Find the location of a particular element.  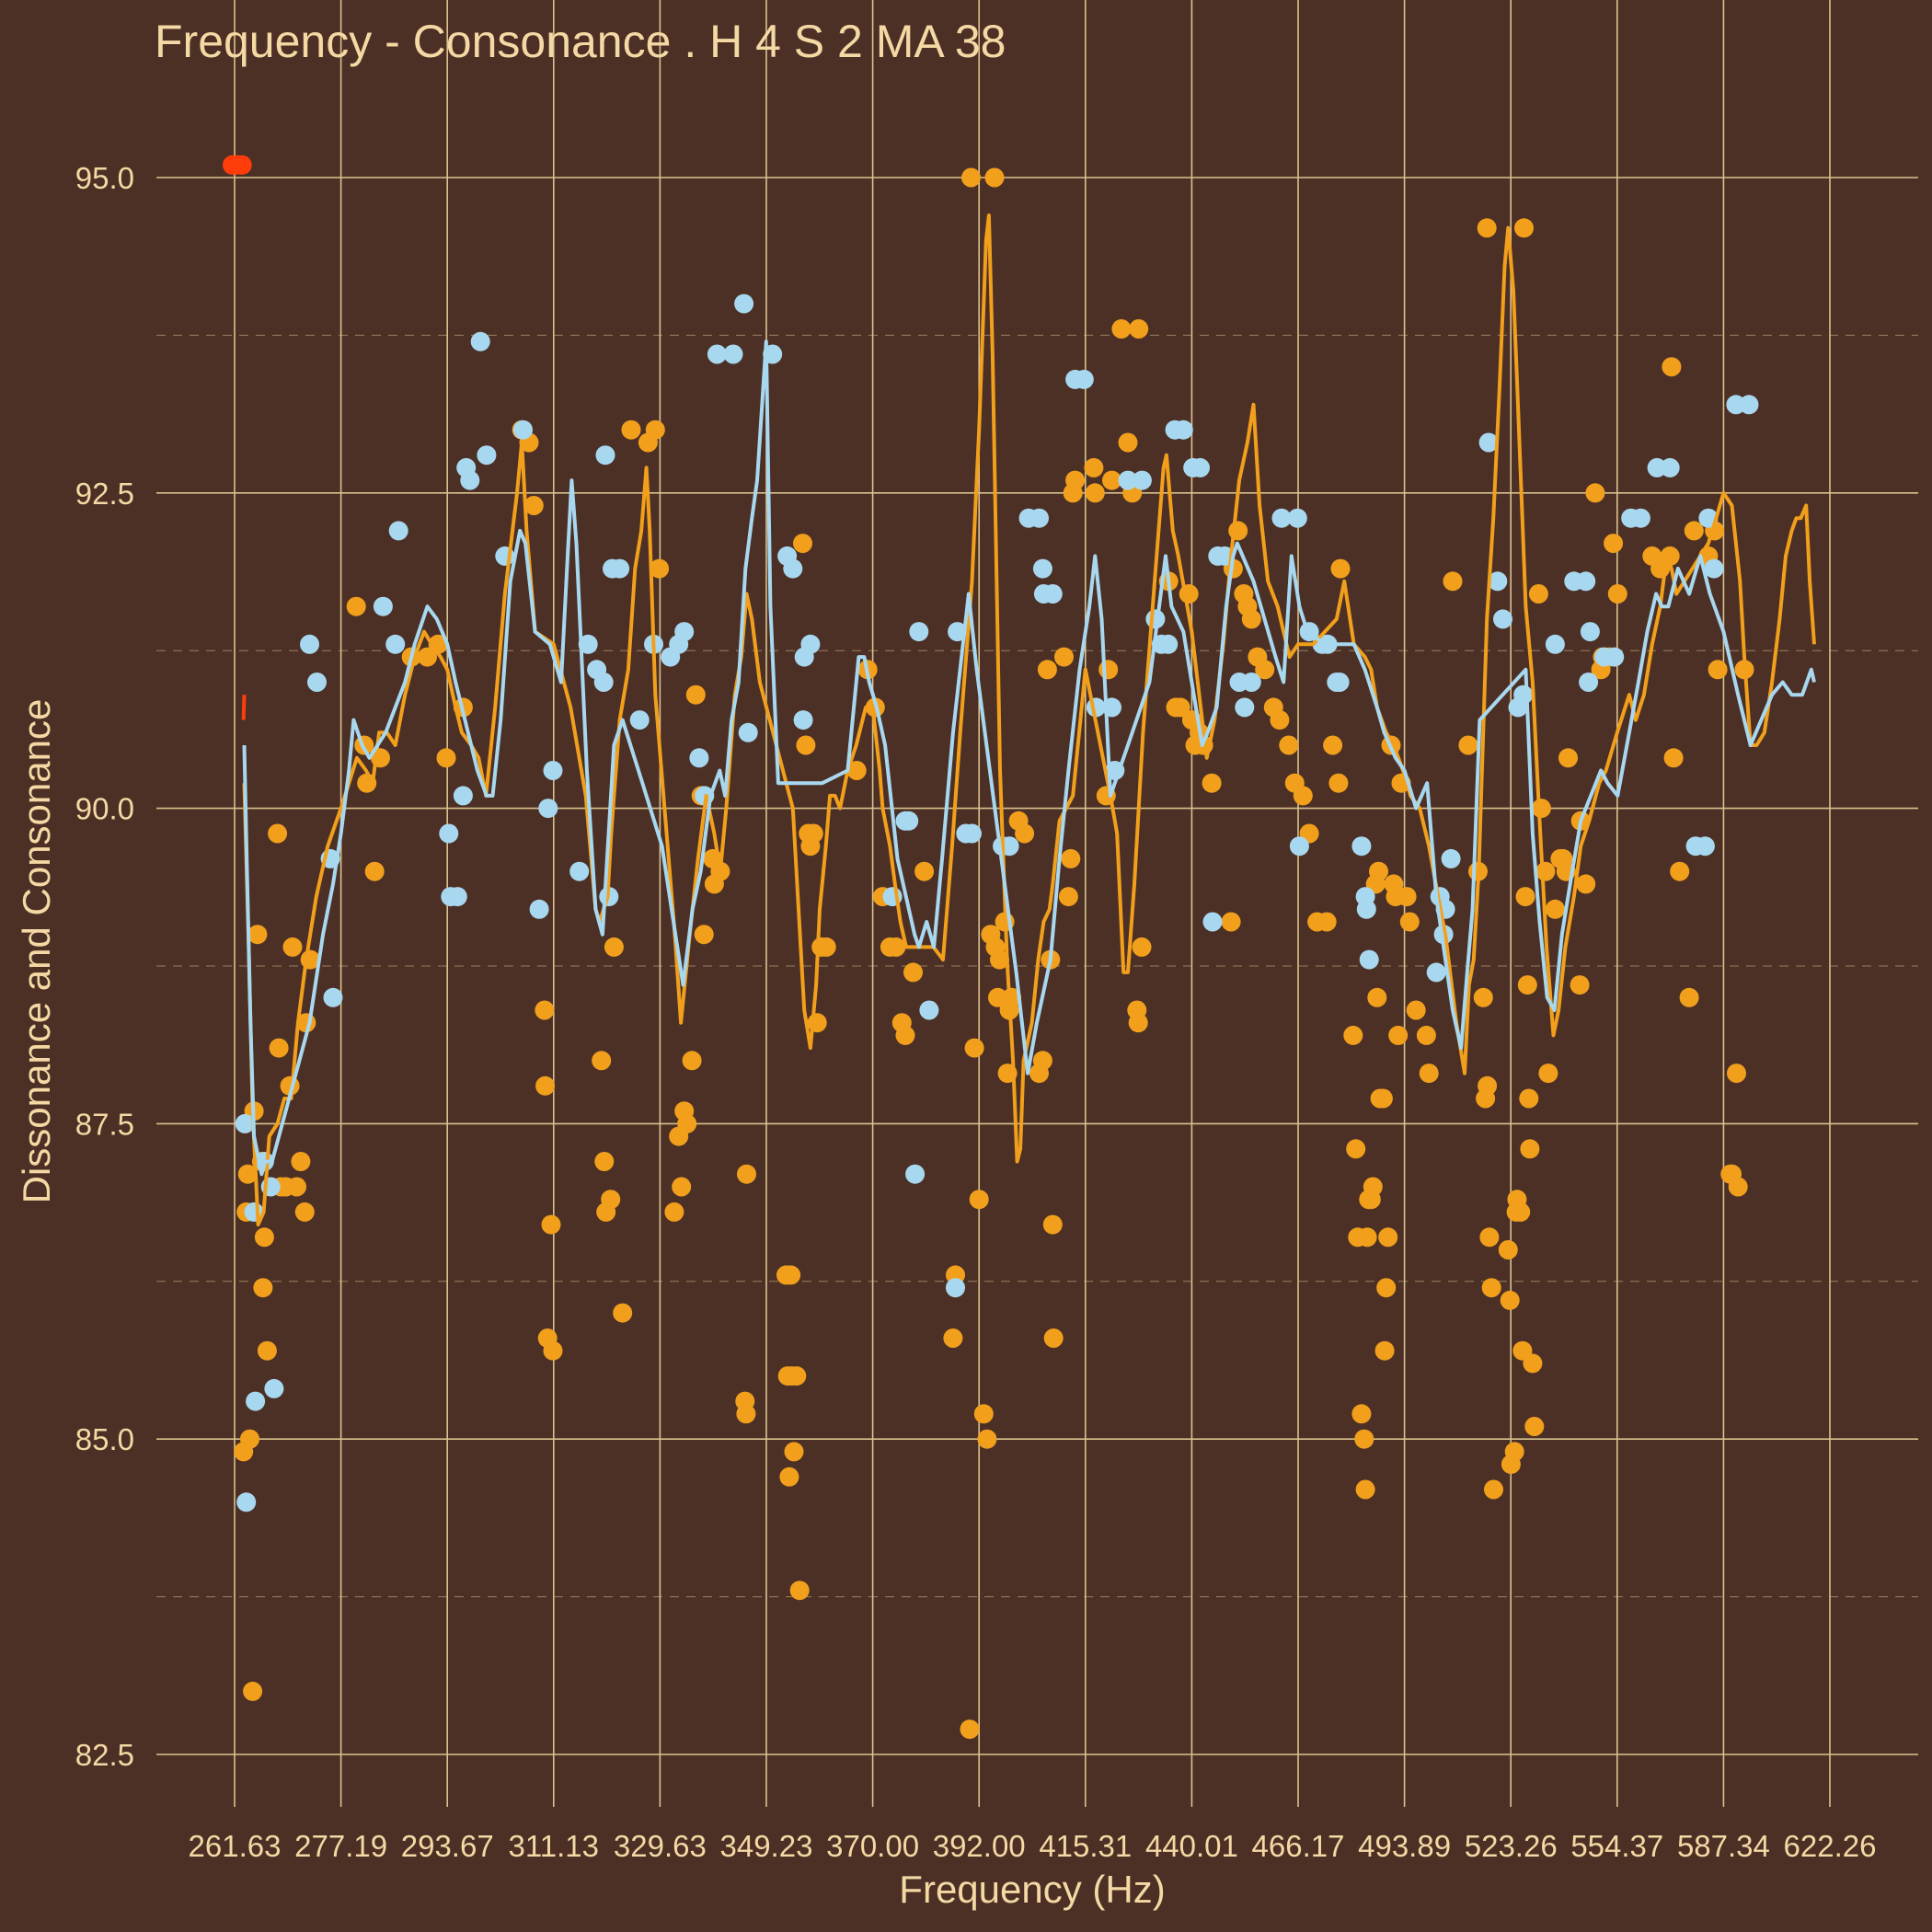

x-tick-label: 370.00 is located at coordinates (872, 1846).